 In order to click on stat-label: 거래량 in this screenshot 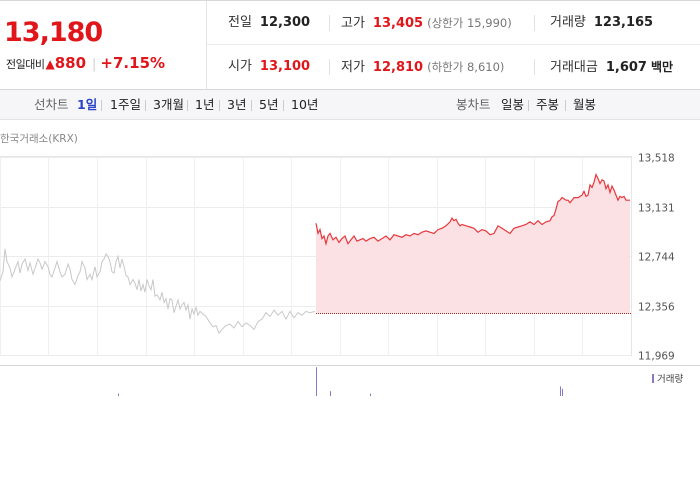, I will do `click(568, 22)`.